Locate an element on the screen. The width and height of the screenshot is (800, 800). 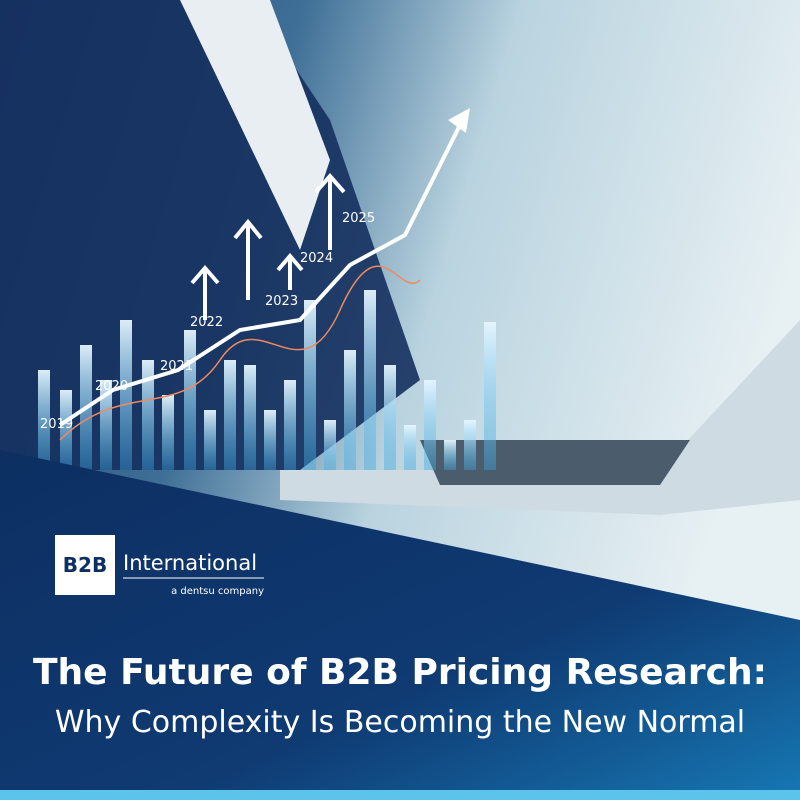
decorative-bars is located at coordinates (267, 380).